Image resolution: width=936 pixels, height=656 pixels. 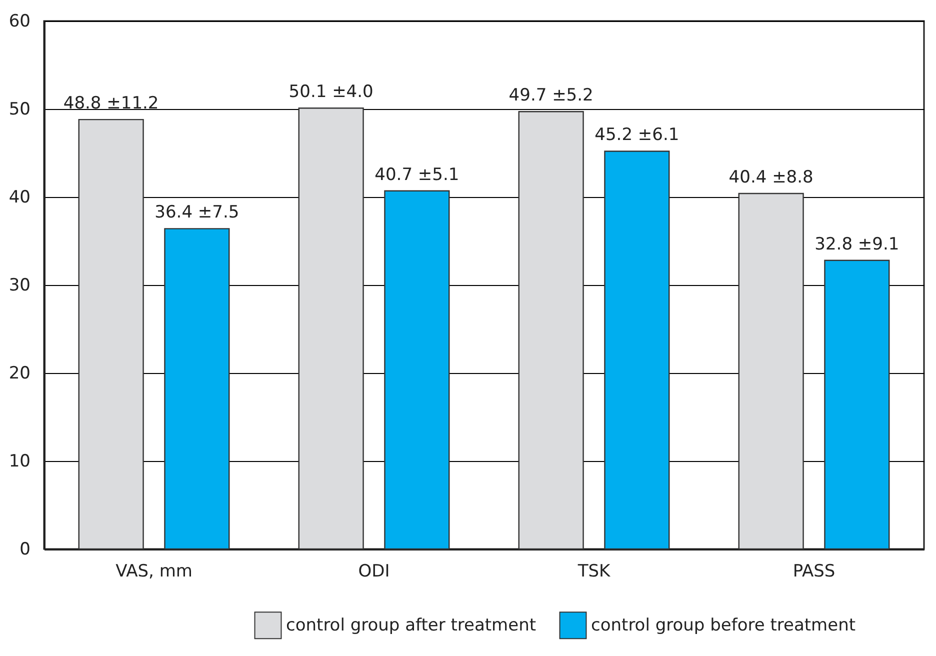 I want to click on data-label: 32.8 ±9.1, so click(x=857, y=244).